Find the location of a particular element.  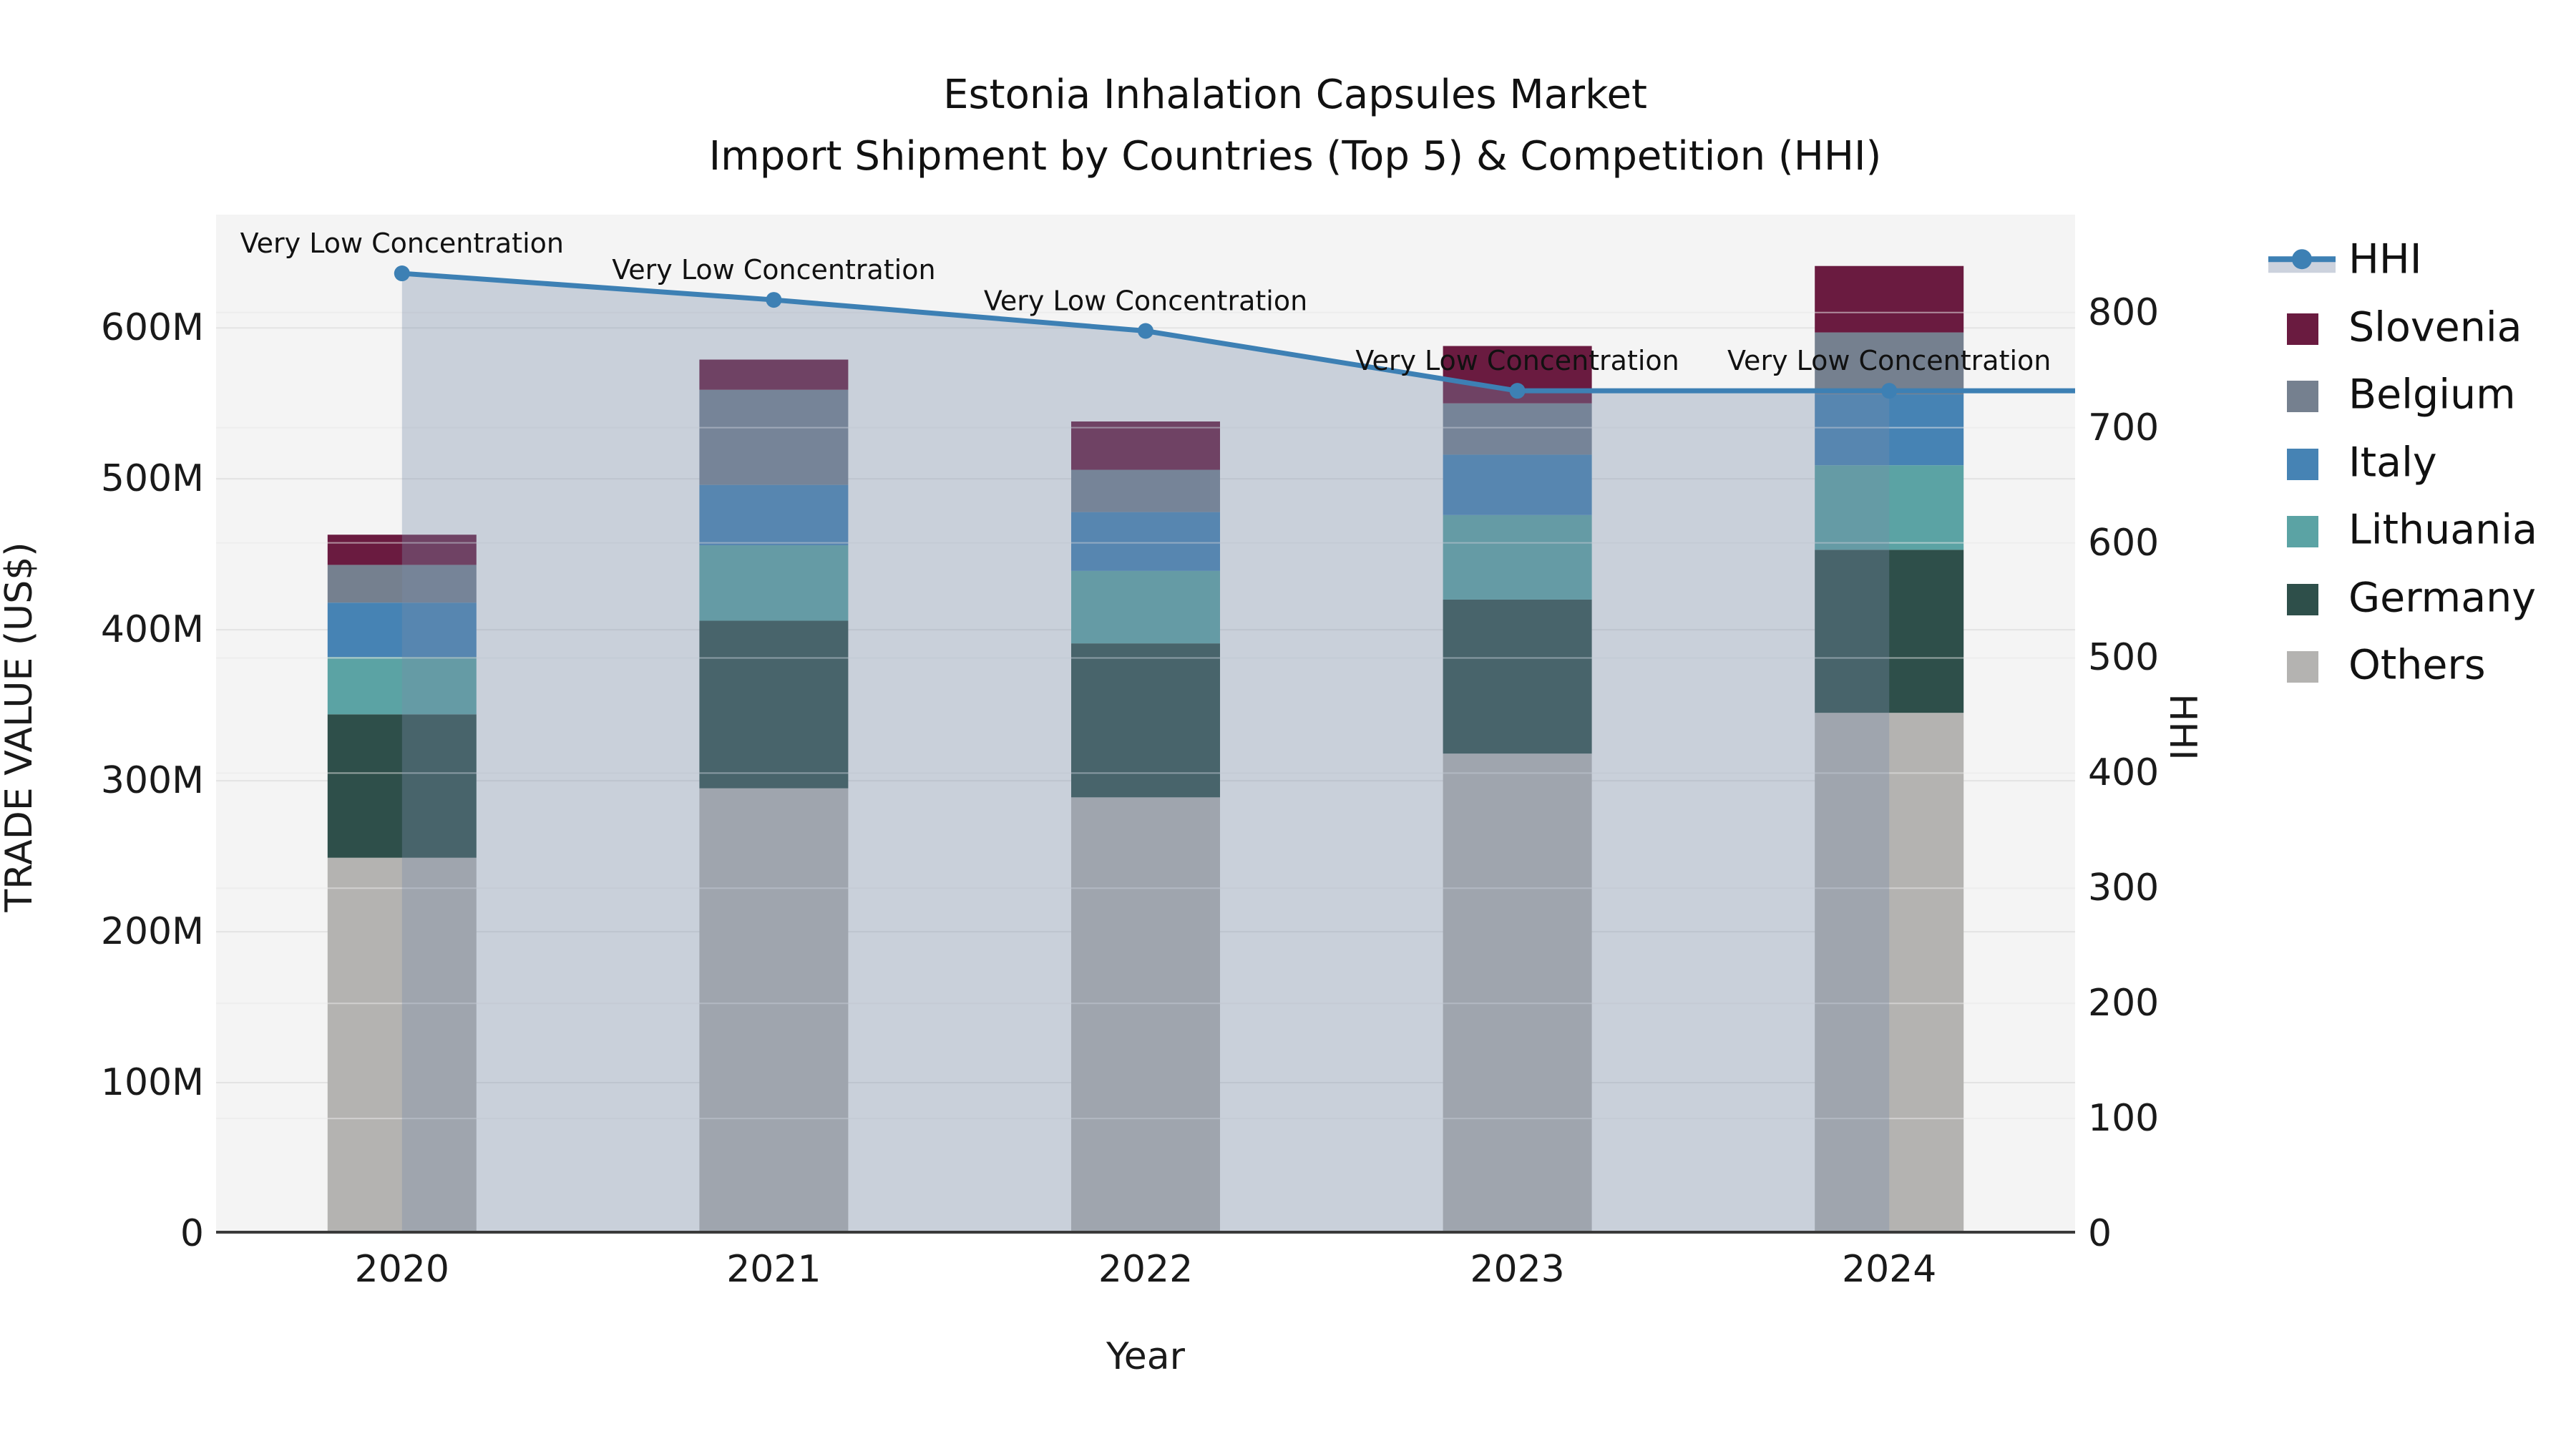

bar-segment-others-2021 is located at coordinates (774, 1011).